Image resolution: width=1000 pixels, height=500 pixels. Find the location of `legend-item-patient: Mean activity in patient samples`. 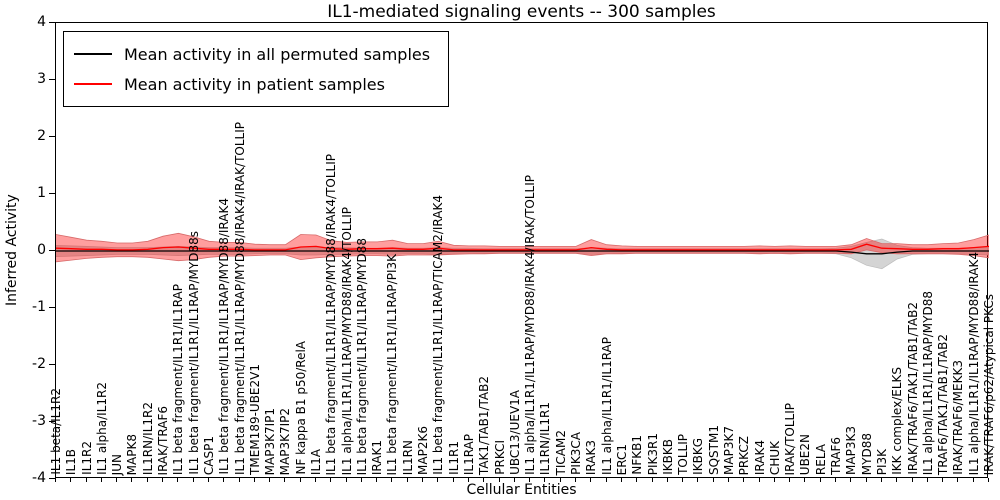

legend-item-patient: Mean activity in patient samples is located at coordinates (252, 84).